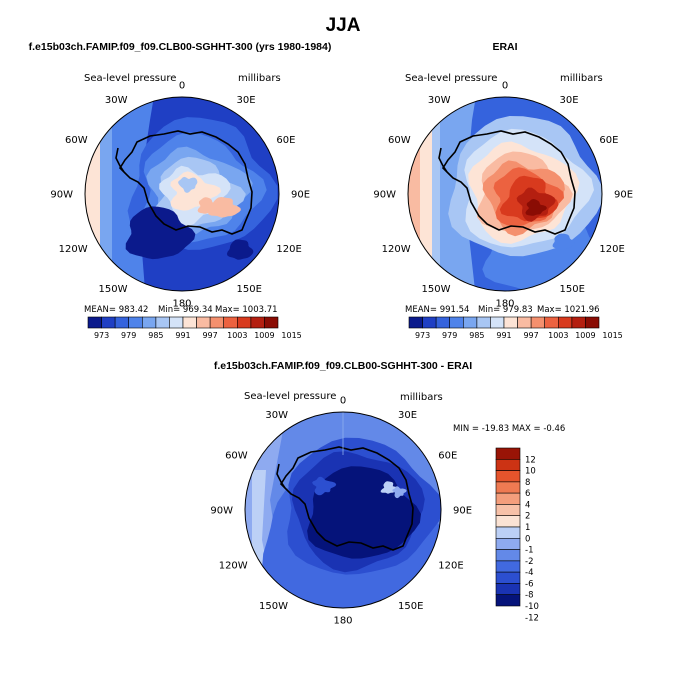 The width and height of the screenshot is (687, 687). Describe the element at coordinates (343, 25) in the screenshot. I see `figure-title: JJA` at that location.